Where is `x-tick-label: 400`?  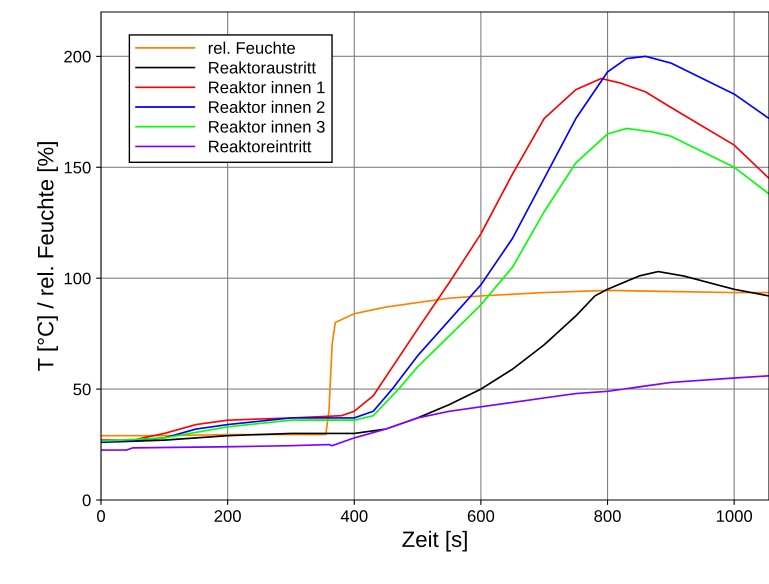 x-tick-label: 400 is located at coordinates (354, 516).